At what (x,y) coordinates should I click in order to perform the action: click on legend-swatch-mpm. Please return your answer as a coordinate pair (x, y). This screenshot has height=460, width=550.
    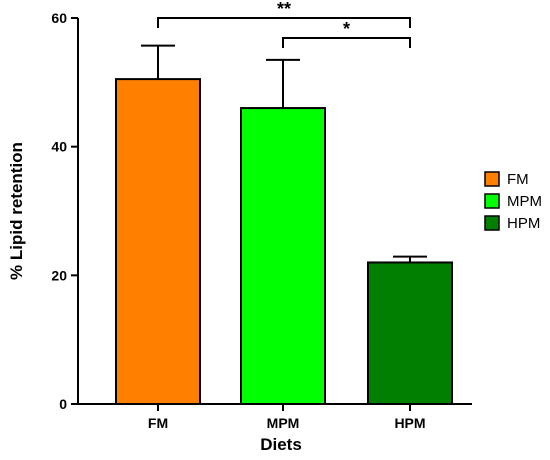
    Looking at the image, I should click on (492, 201).